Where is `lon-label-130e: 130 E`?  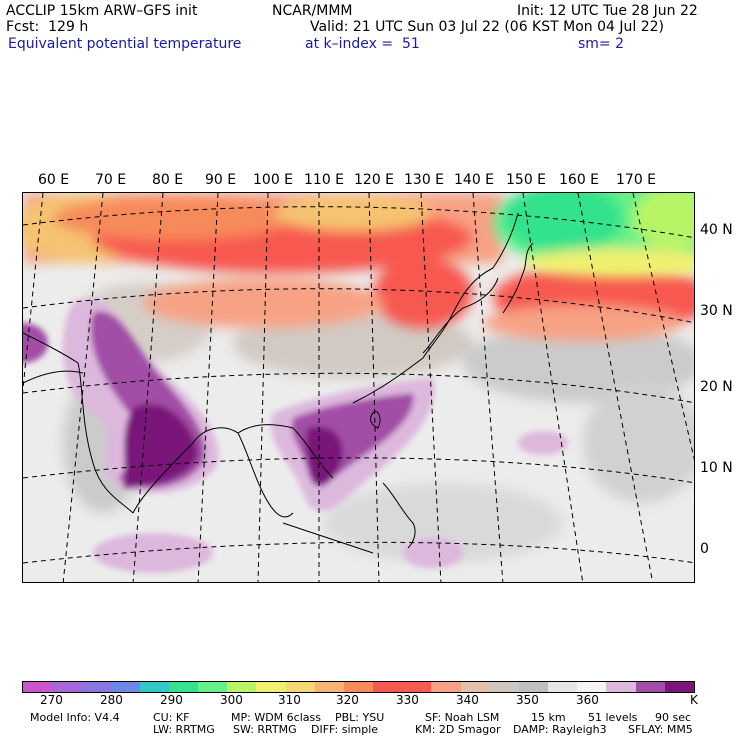
lon-label-130e: 130 E is located at coordinates (424, 180).